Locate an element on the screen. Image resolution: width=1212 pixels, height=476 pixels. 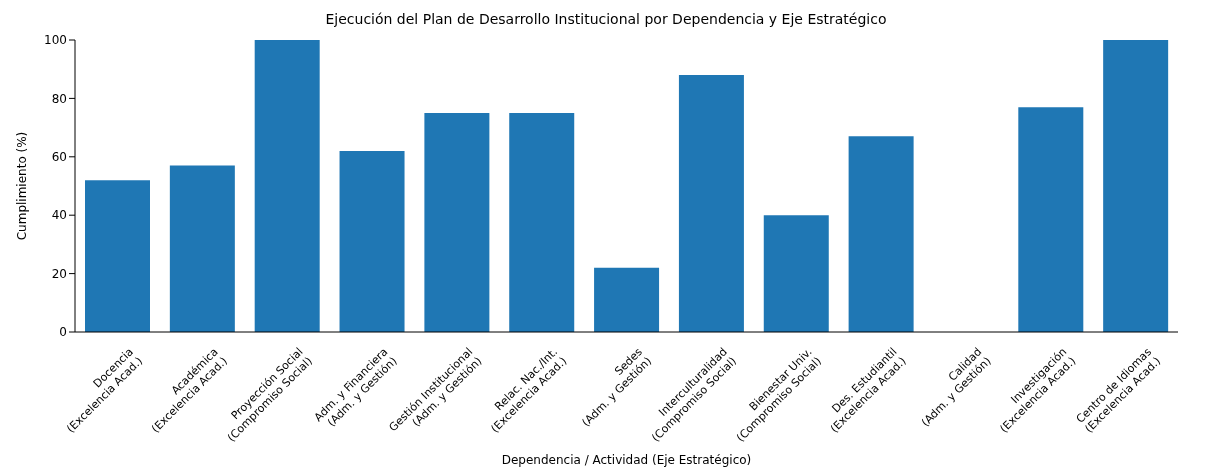
chart-title: Ejecución del Plan de Desarrollo Institucional por Dependencia y Eje Estratégico is located at coordinates (606, 19).